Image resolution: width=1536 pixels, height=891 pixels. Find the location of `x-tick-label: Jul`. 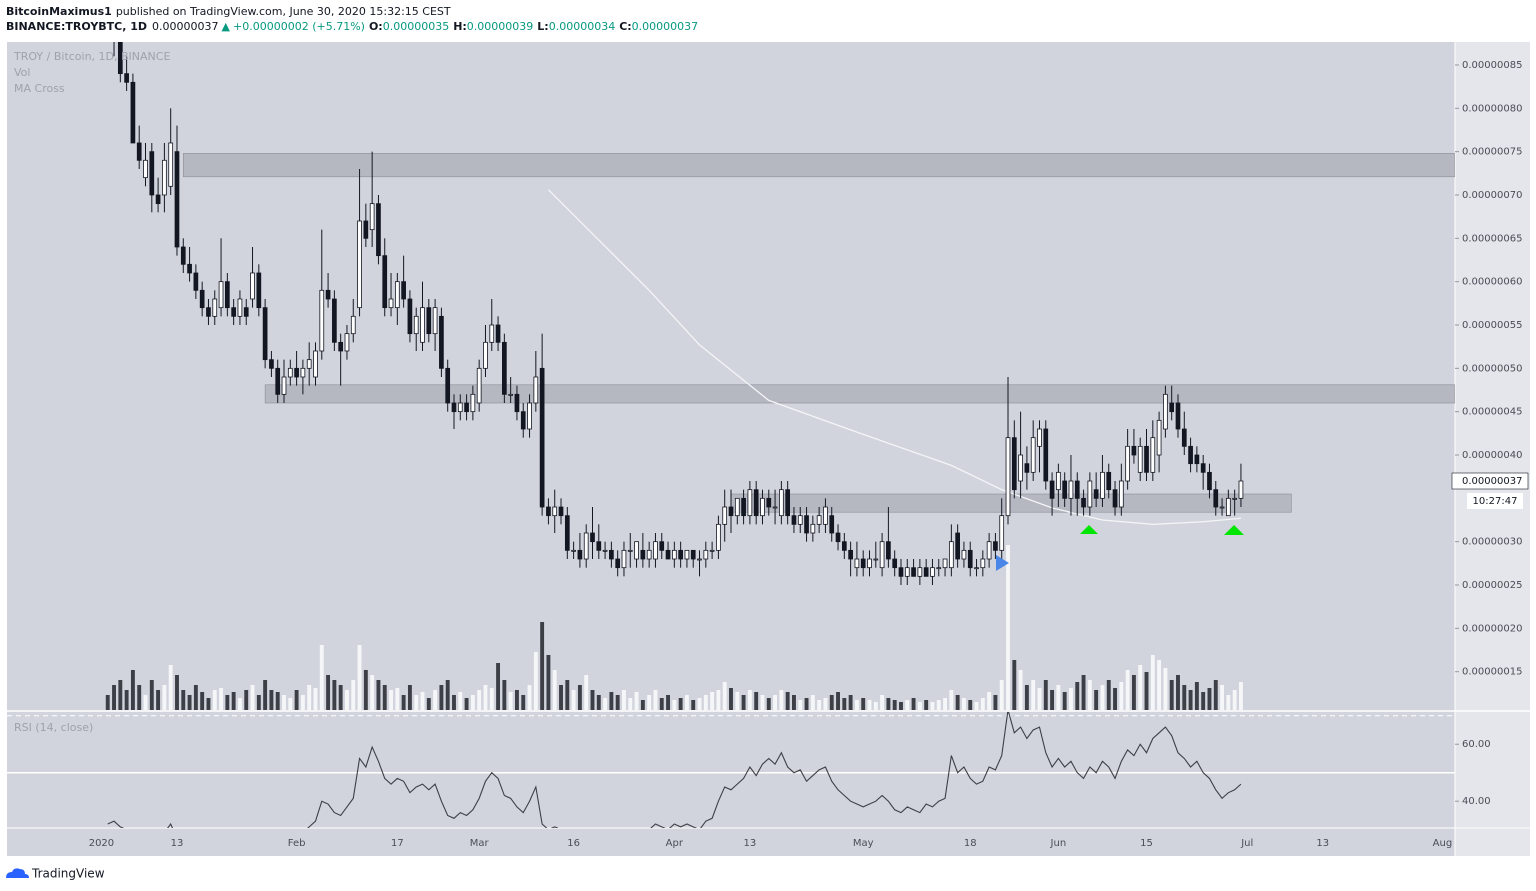

x-tick-label: Jul is located at coordinates (1246, 843).